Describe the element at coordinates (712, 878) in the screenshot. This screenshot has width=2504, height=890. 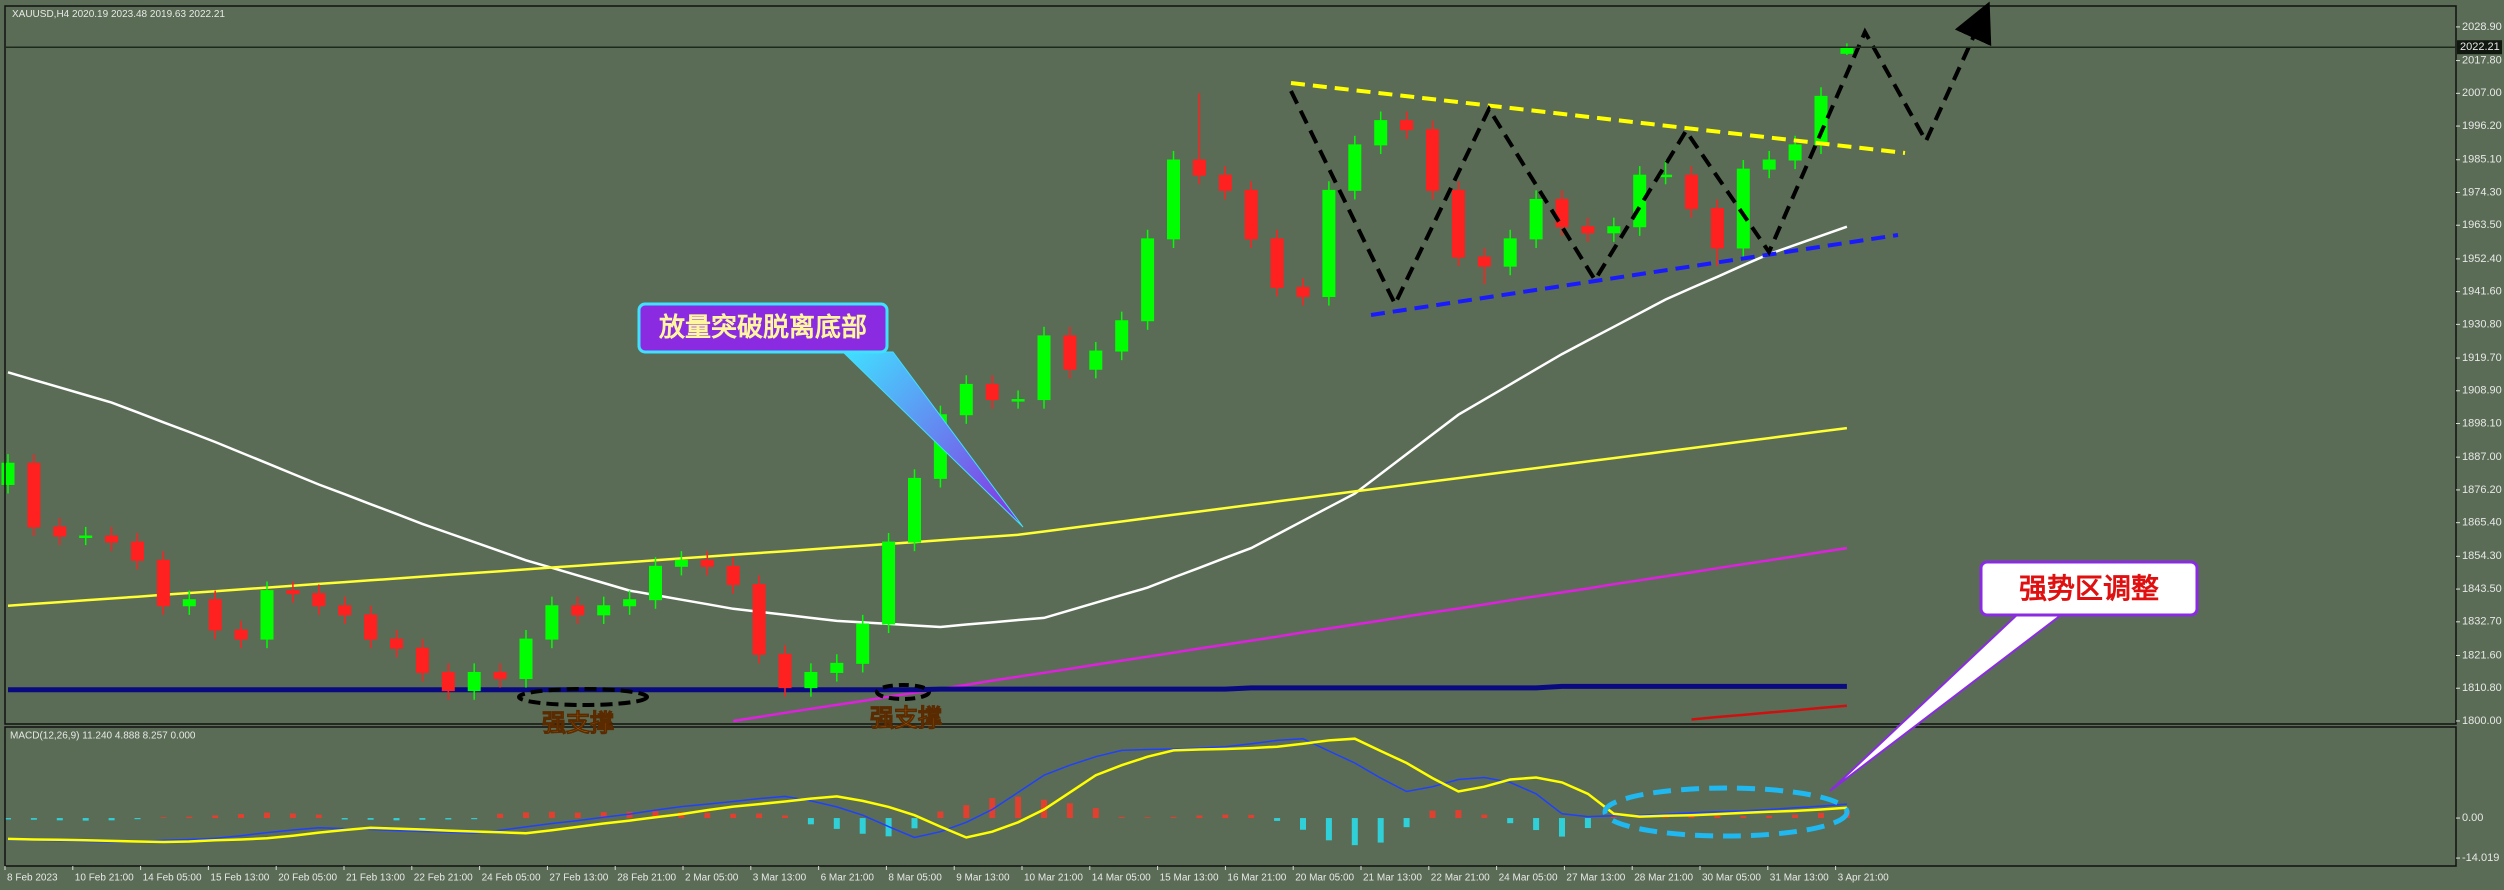
I see `x-tick-label: 2 Mar 05:00` at that location.